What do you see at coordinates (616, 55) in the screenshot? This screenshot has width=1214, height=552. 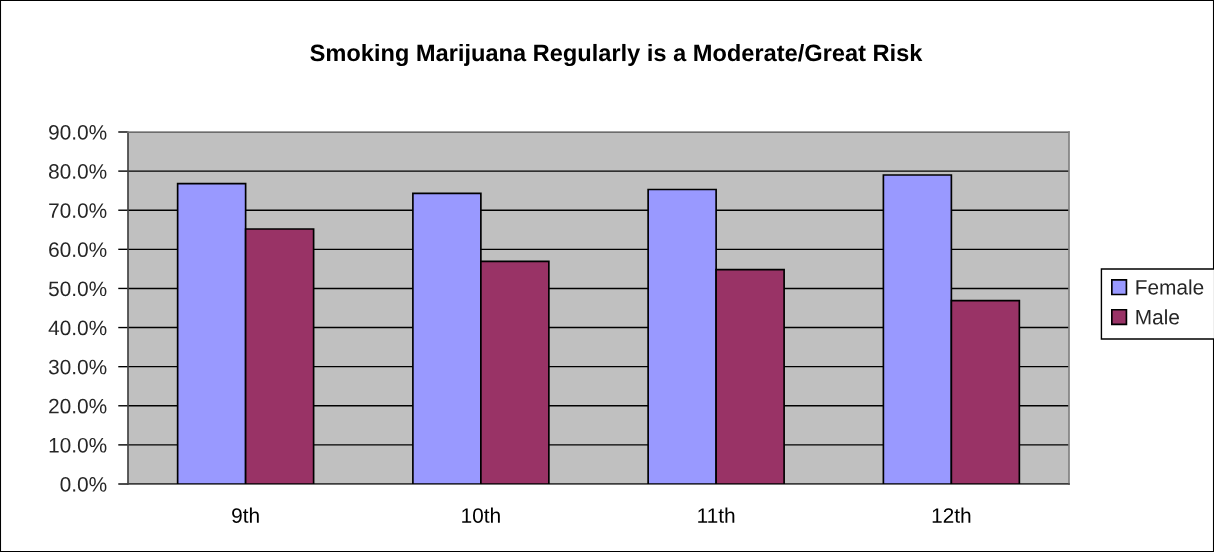 I see `chart-title: Smoking Marijuana Regularly is a Moderate/Great Risk` at bounding box center [616, 55].